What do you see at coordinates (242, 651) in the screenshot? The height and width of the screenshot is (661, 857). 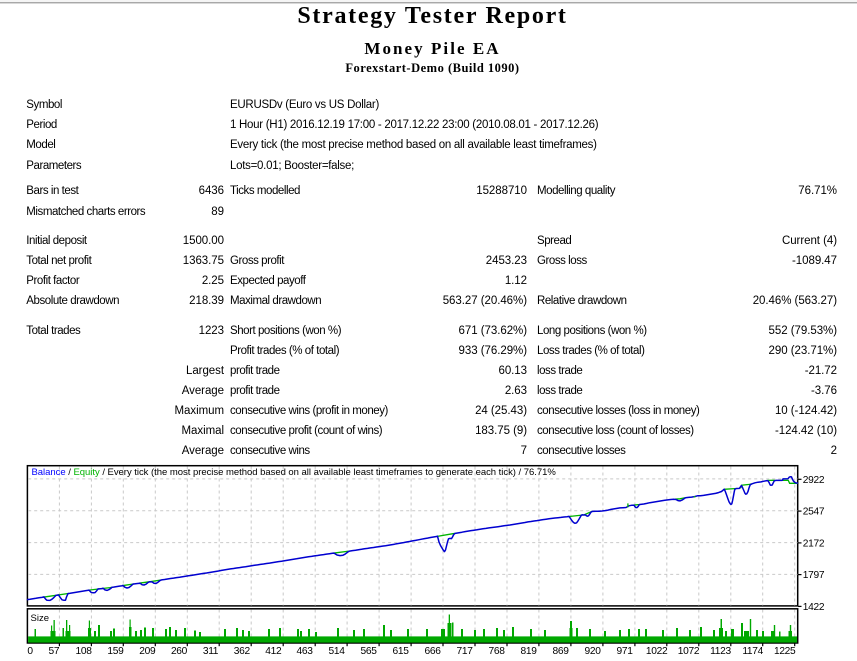 I see `svg-text: 362` at bounding box center [242, 651].